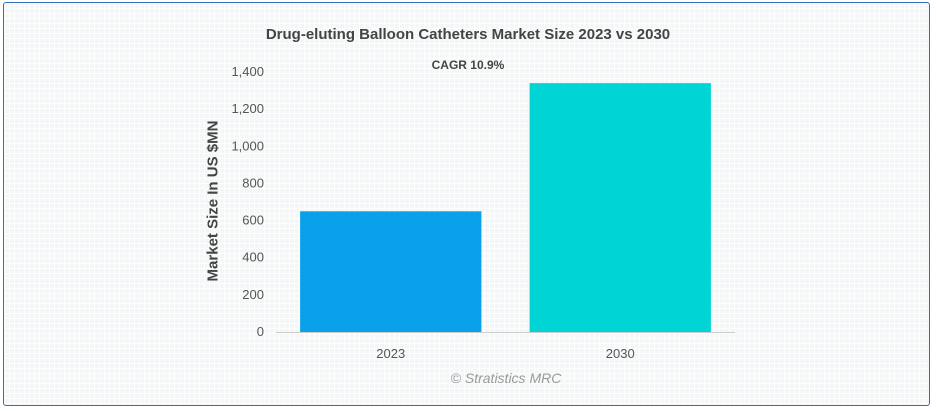 The width and height of the screenshot is (936, 411). Describe the element at coordinates (390, 353) in the screenshot. I see `x-tick-label: 2023` at that location.